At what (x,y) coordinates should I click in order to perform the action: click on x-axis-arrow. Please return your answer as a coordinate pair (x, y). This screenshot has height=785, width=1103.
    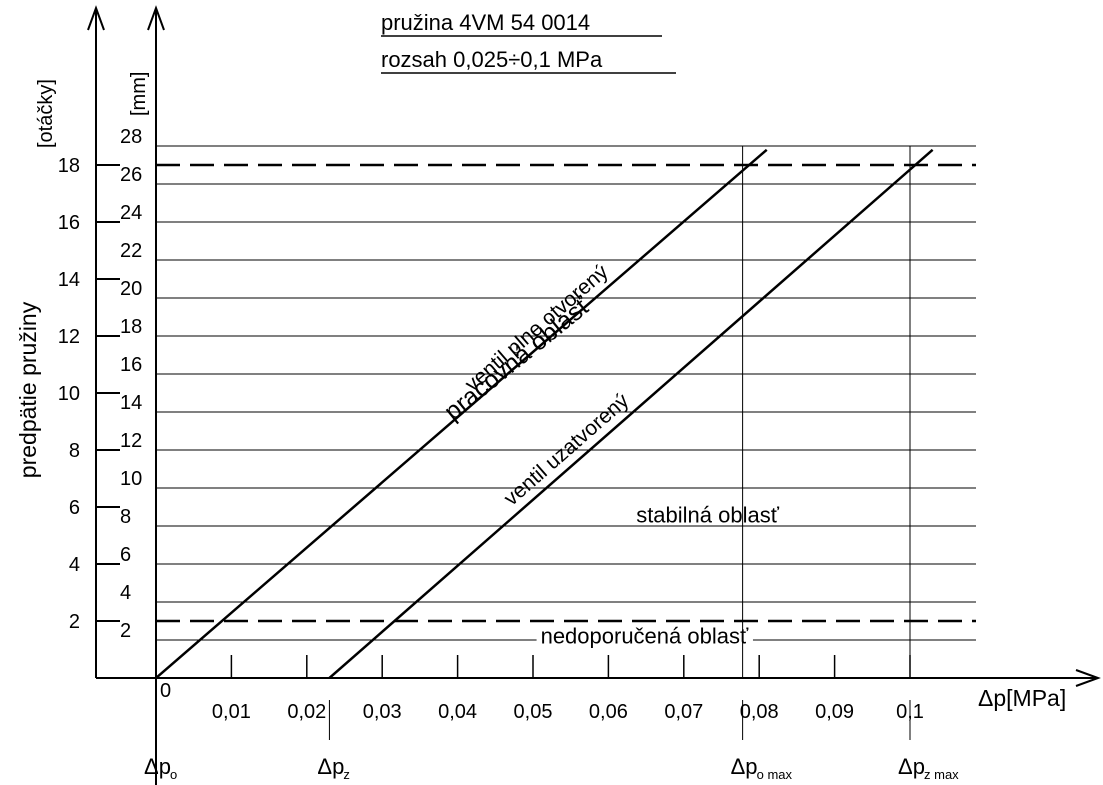
    Looking at the image, I should click on (1088, 678).